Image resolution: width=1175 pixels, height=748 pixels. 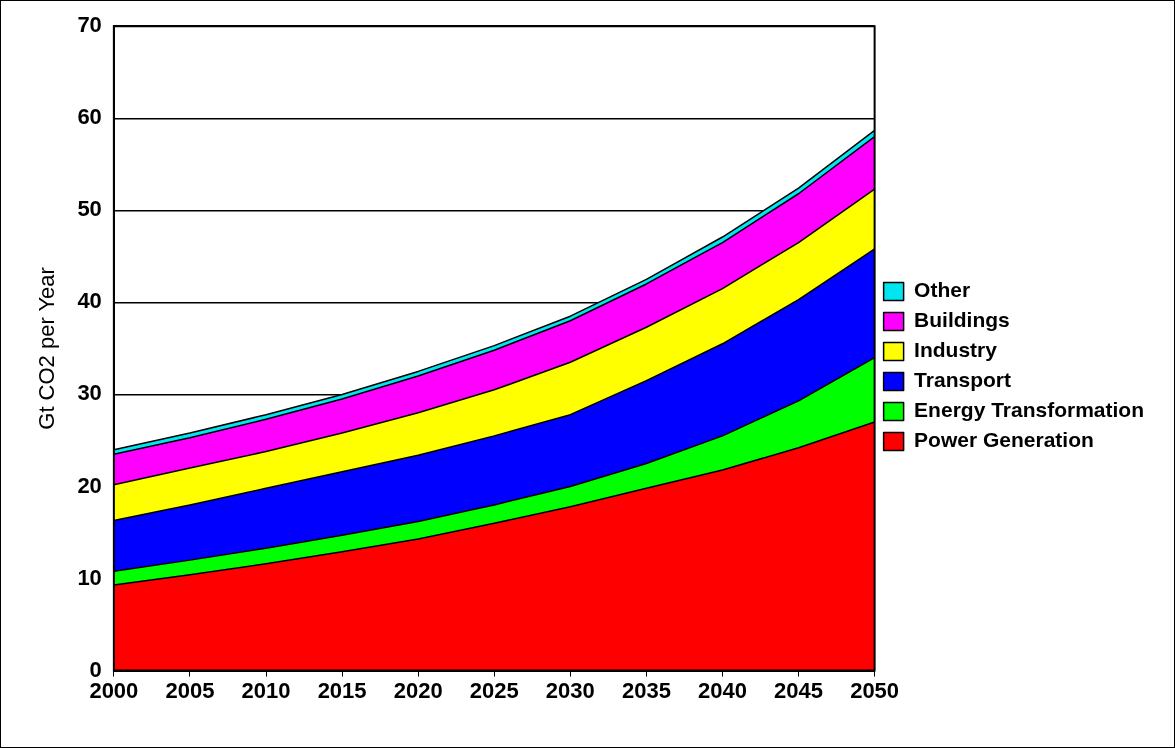 What do you see at coordinates (570, 690) in the screenshot?
I see `x-tick-label: 2030` at bounding box center [570, 690].